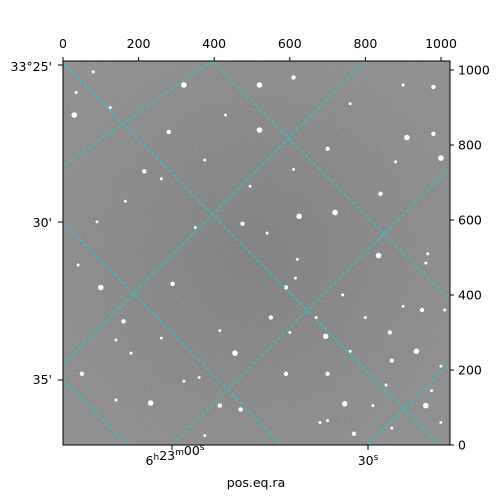 The image size is (500, 500). What do you see at coordinates (470, 370) in the screenshot?
I see `y-tick-label-right: 200` at bounding box center [470, 370].